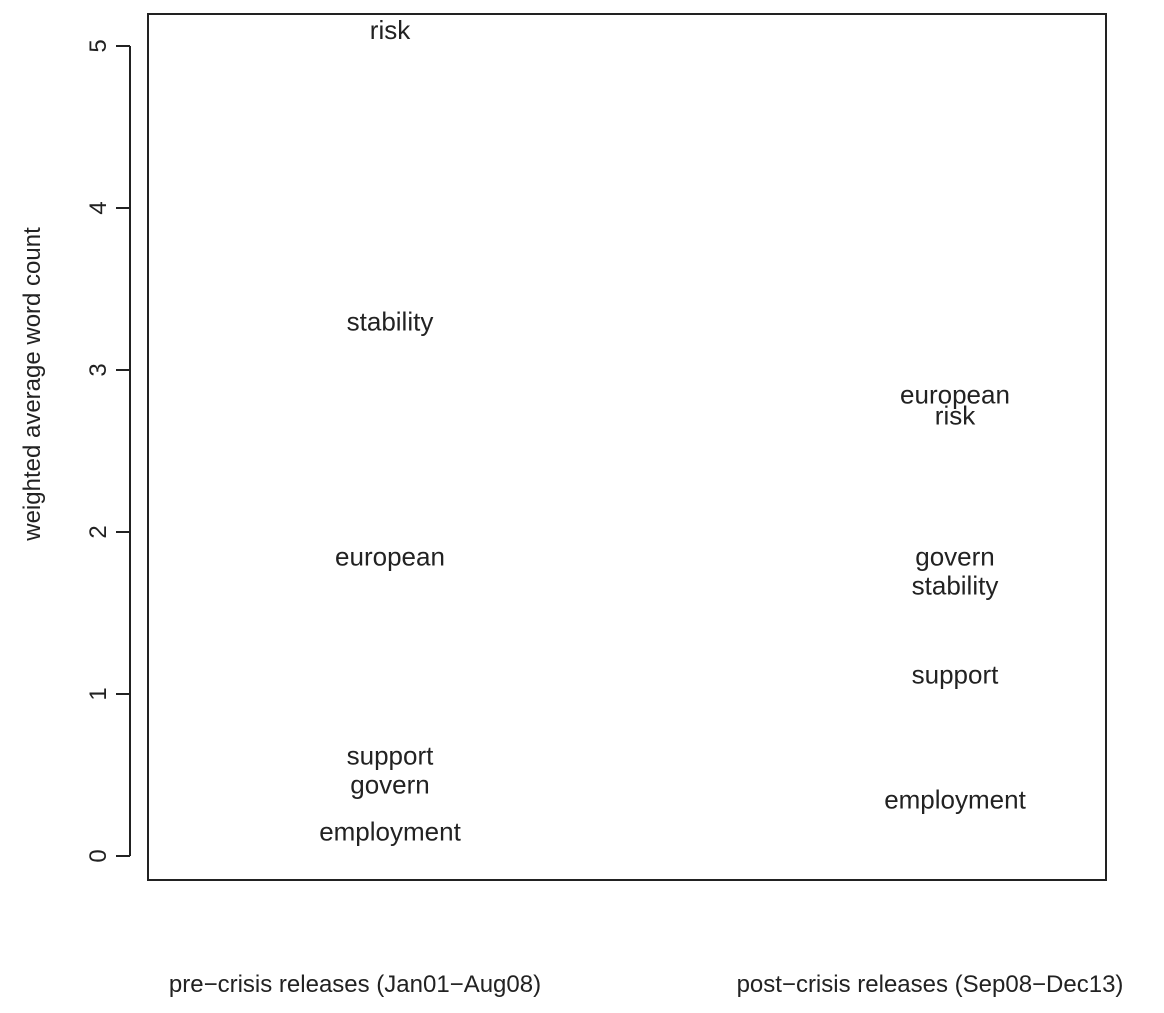  What do you see at coordinates (98, 369) in the screenshot?
I see `y-tick-label: 3` at bounding box center [98, 369].